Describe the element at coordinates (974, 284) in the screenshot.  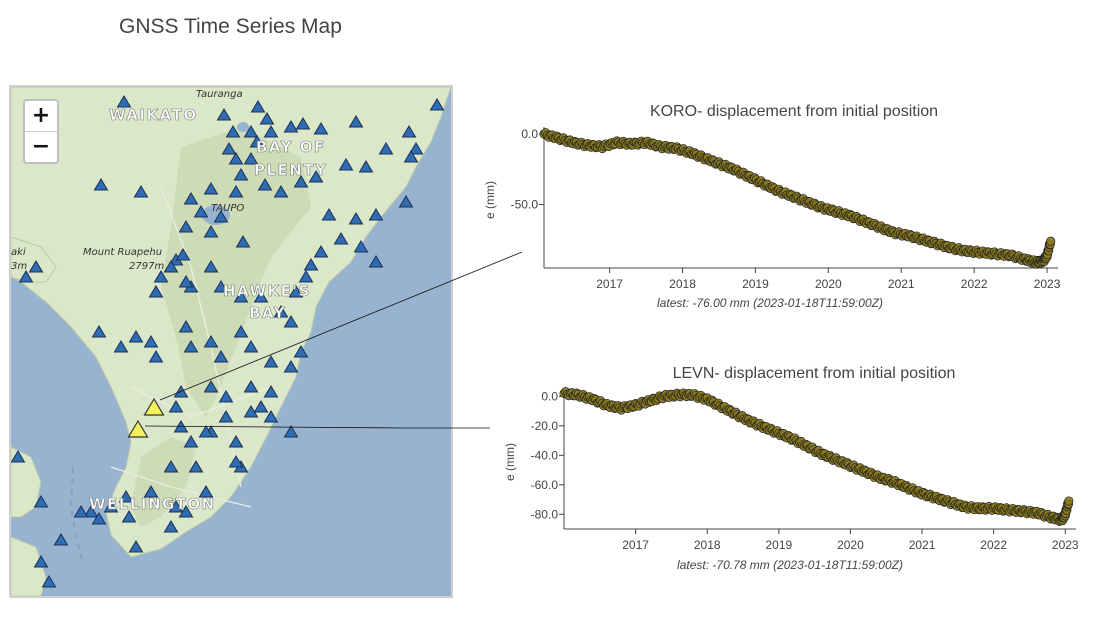
I see `x-tick-label: 2022` at that location.